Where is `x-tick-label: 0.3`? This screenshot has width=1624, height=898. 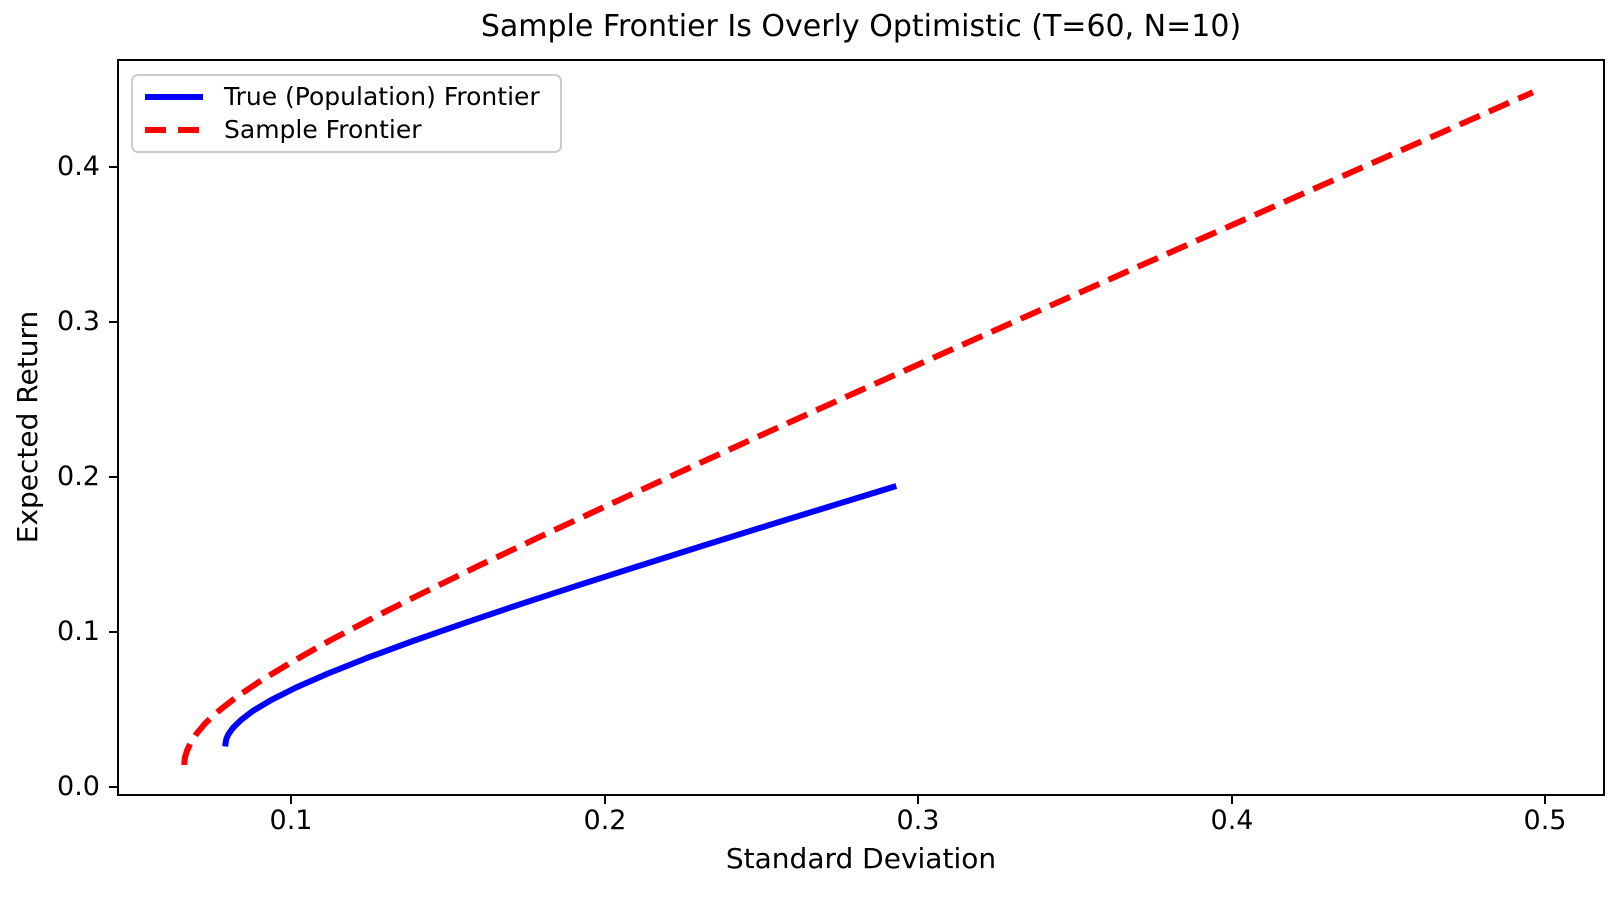 x-tick-label: 0.3 is located at coordinates (918, 820).